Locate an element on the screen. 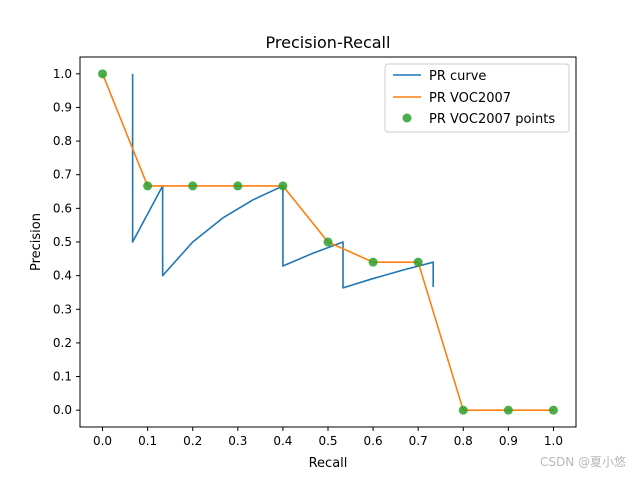 The height and width of the screenshot is (480, 640). x-tick-label-8: 0.8 is located at coordinates (463, 441).